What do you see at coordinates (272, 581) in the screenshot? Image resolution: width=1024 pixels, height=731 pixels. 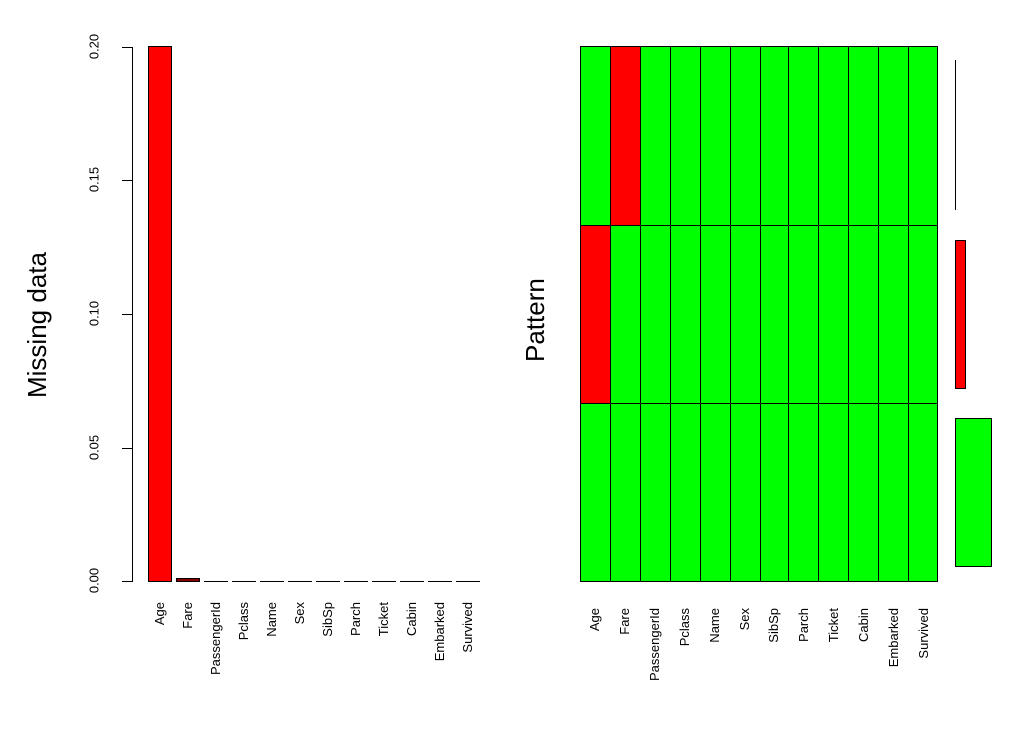 I see `bar-name` at bounding box center [272, 581].